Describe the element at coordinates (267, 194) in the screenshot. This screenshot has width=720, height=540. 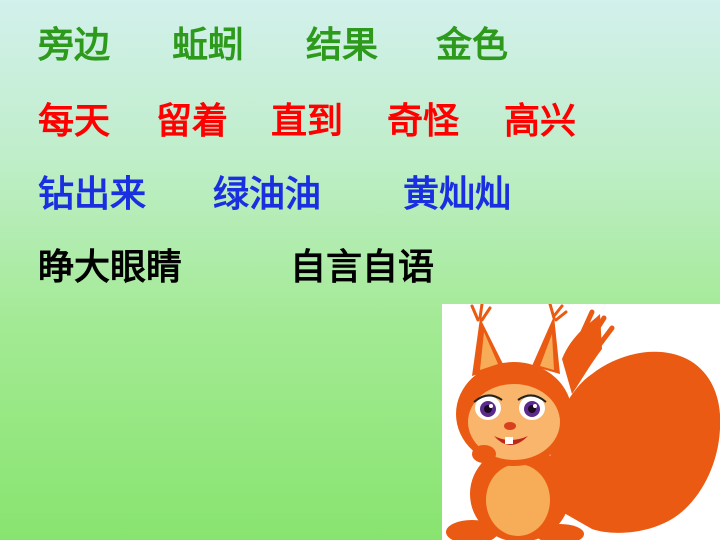
I see `vocab-word: 绿油油` at that location.